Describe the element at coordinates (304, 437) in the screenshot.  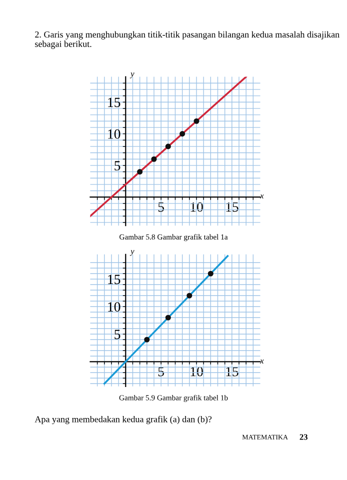
I see `text: 23` at that location.